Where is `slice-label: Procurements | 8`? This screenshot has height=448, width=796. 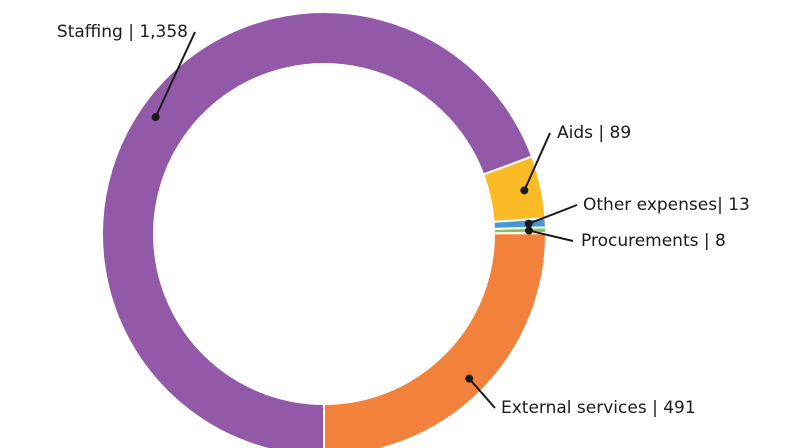
slice-label: Procurements | 8 is located at coordinates (653, 241).